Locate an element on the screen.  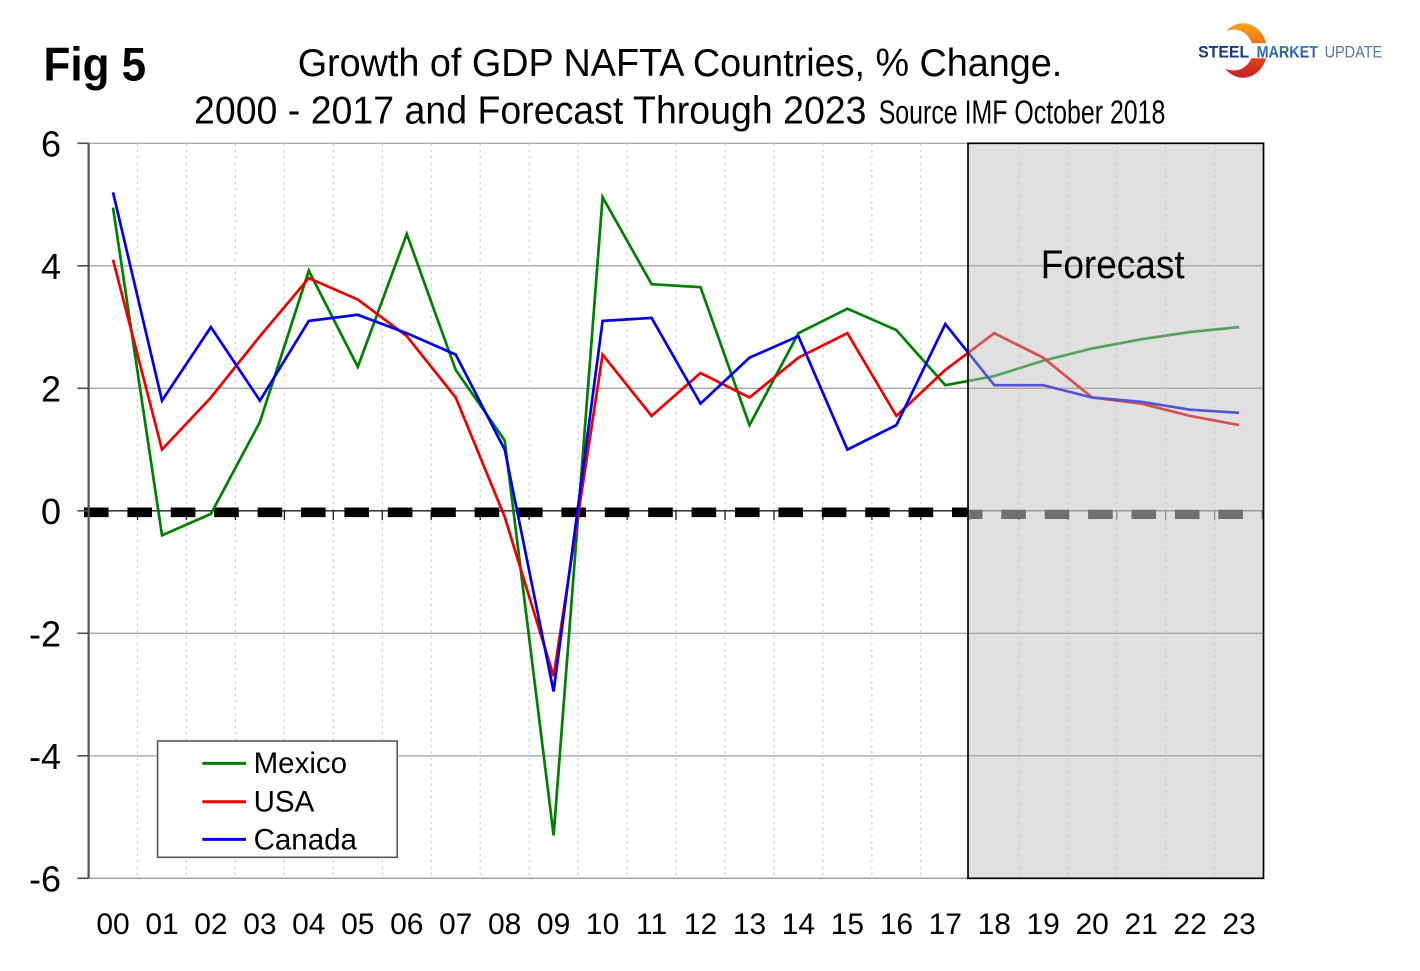
svg-text: 11 is located at coordinates (651, 924).